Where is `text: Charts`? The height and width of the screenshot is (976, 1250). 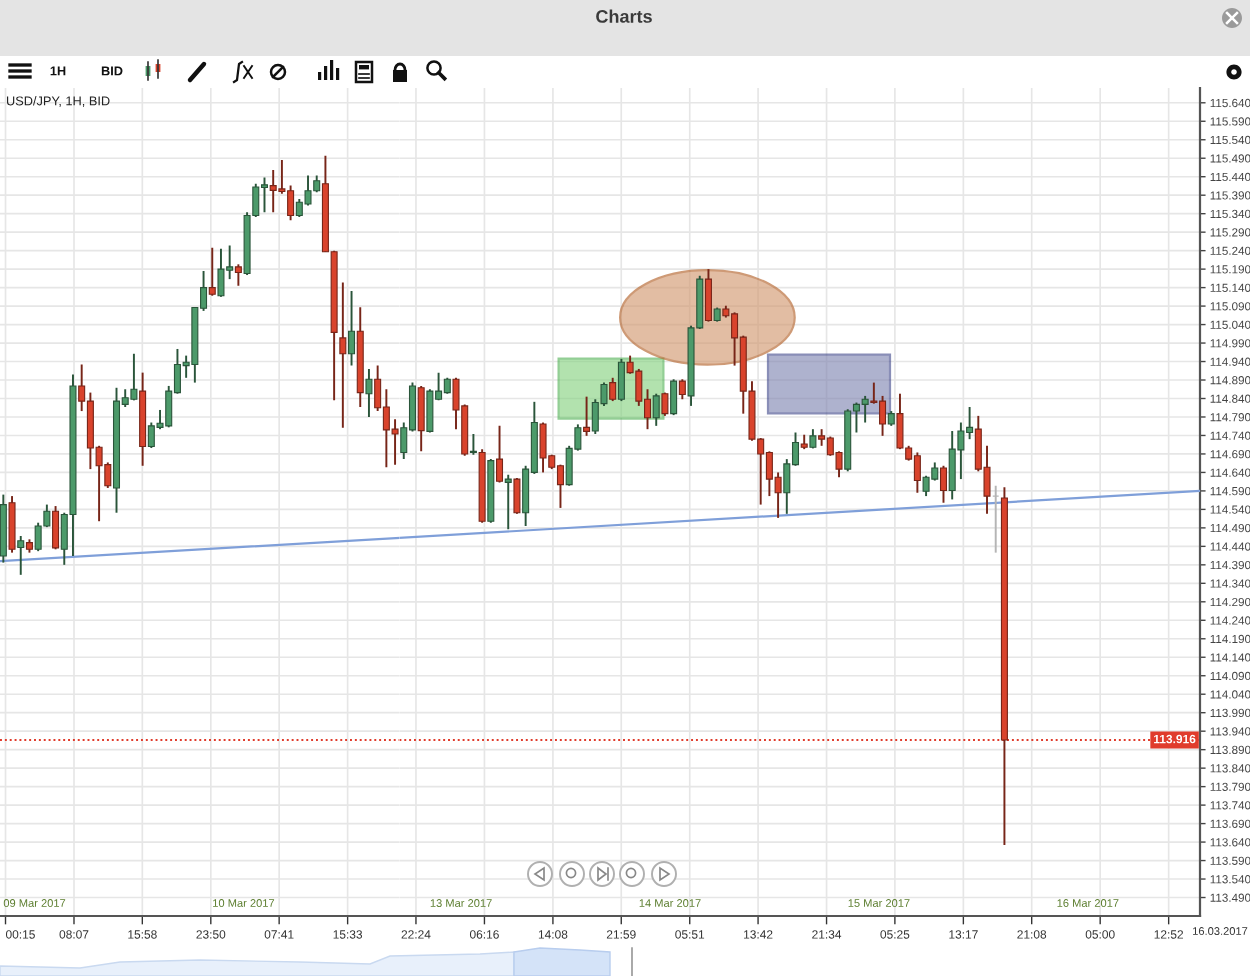 text: Charts is located at coordinates (624, 16).